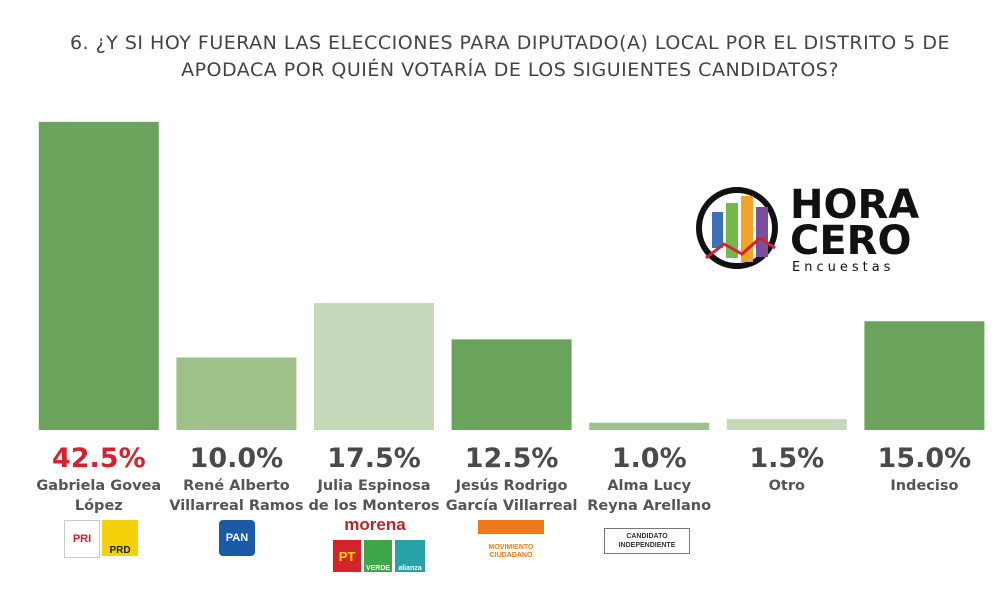 This screenshot has width=1000, height=601. Describe the element at coordinates (649, 458) in the screenshot. I see `value-label: 1.0%` at that location.